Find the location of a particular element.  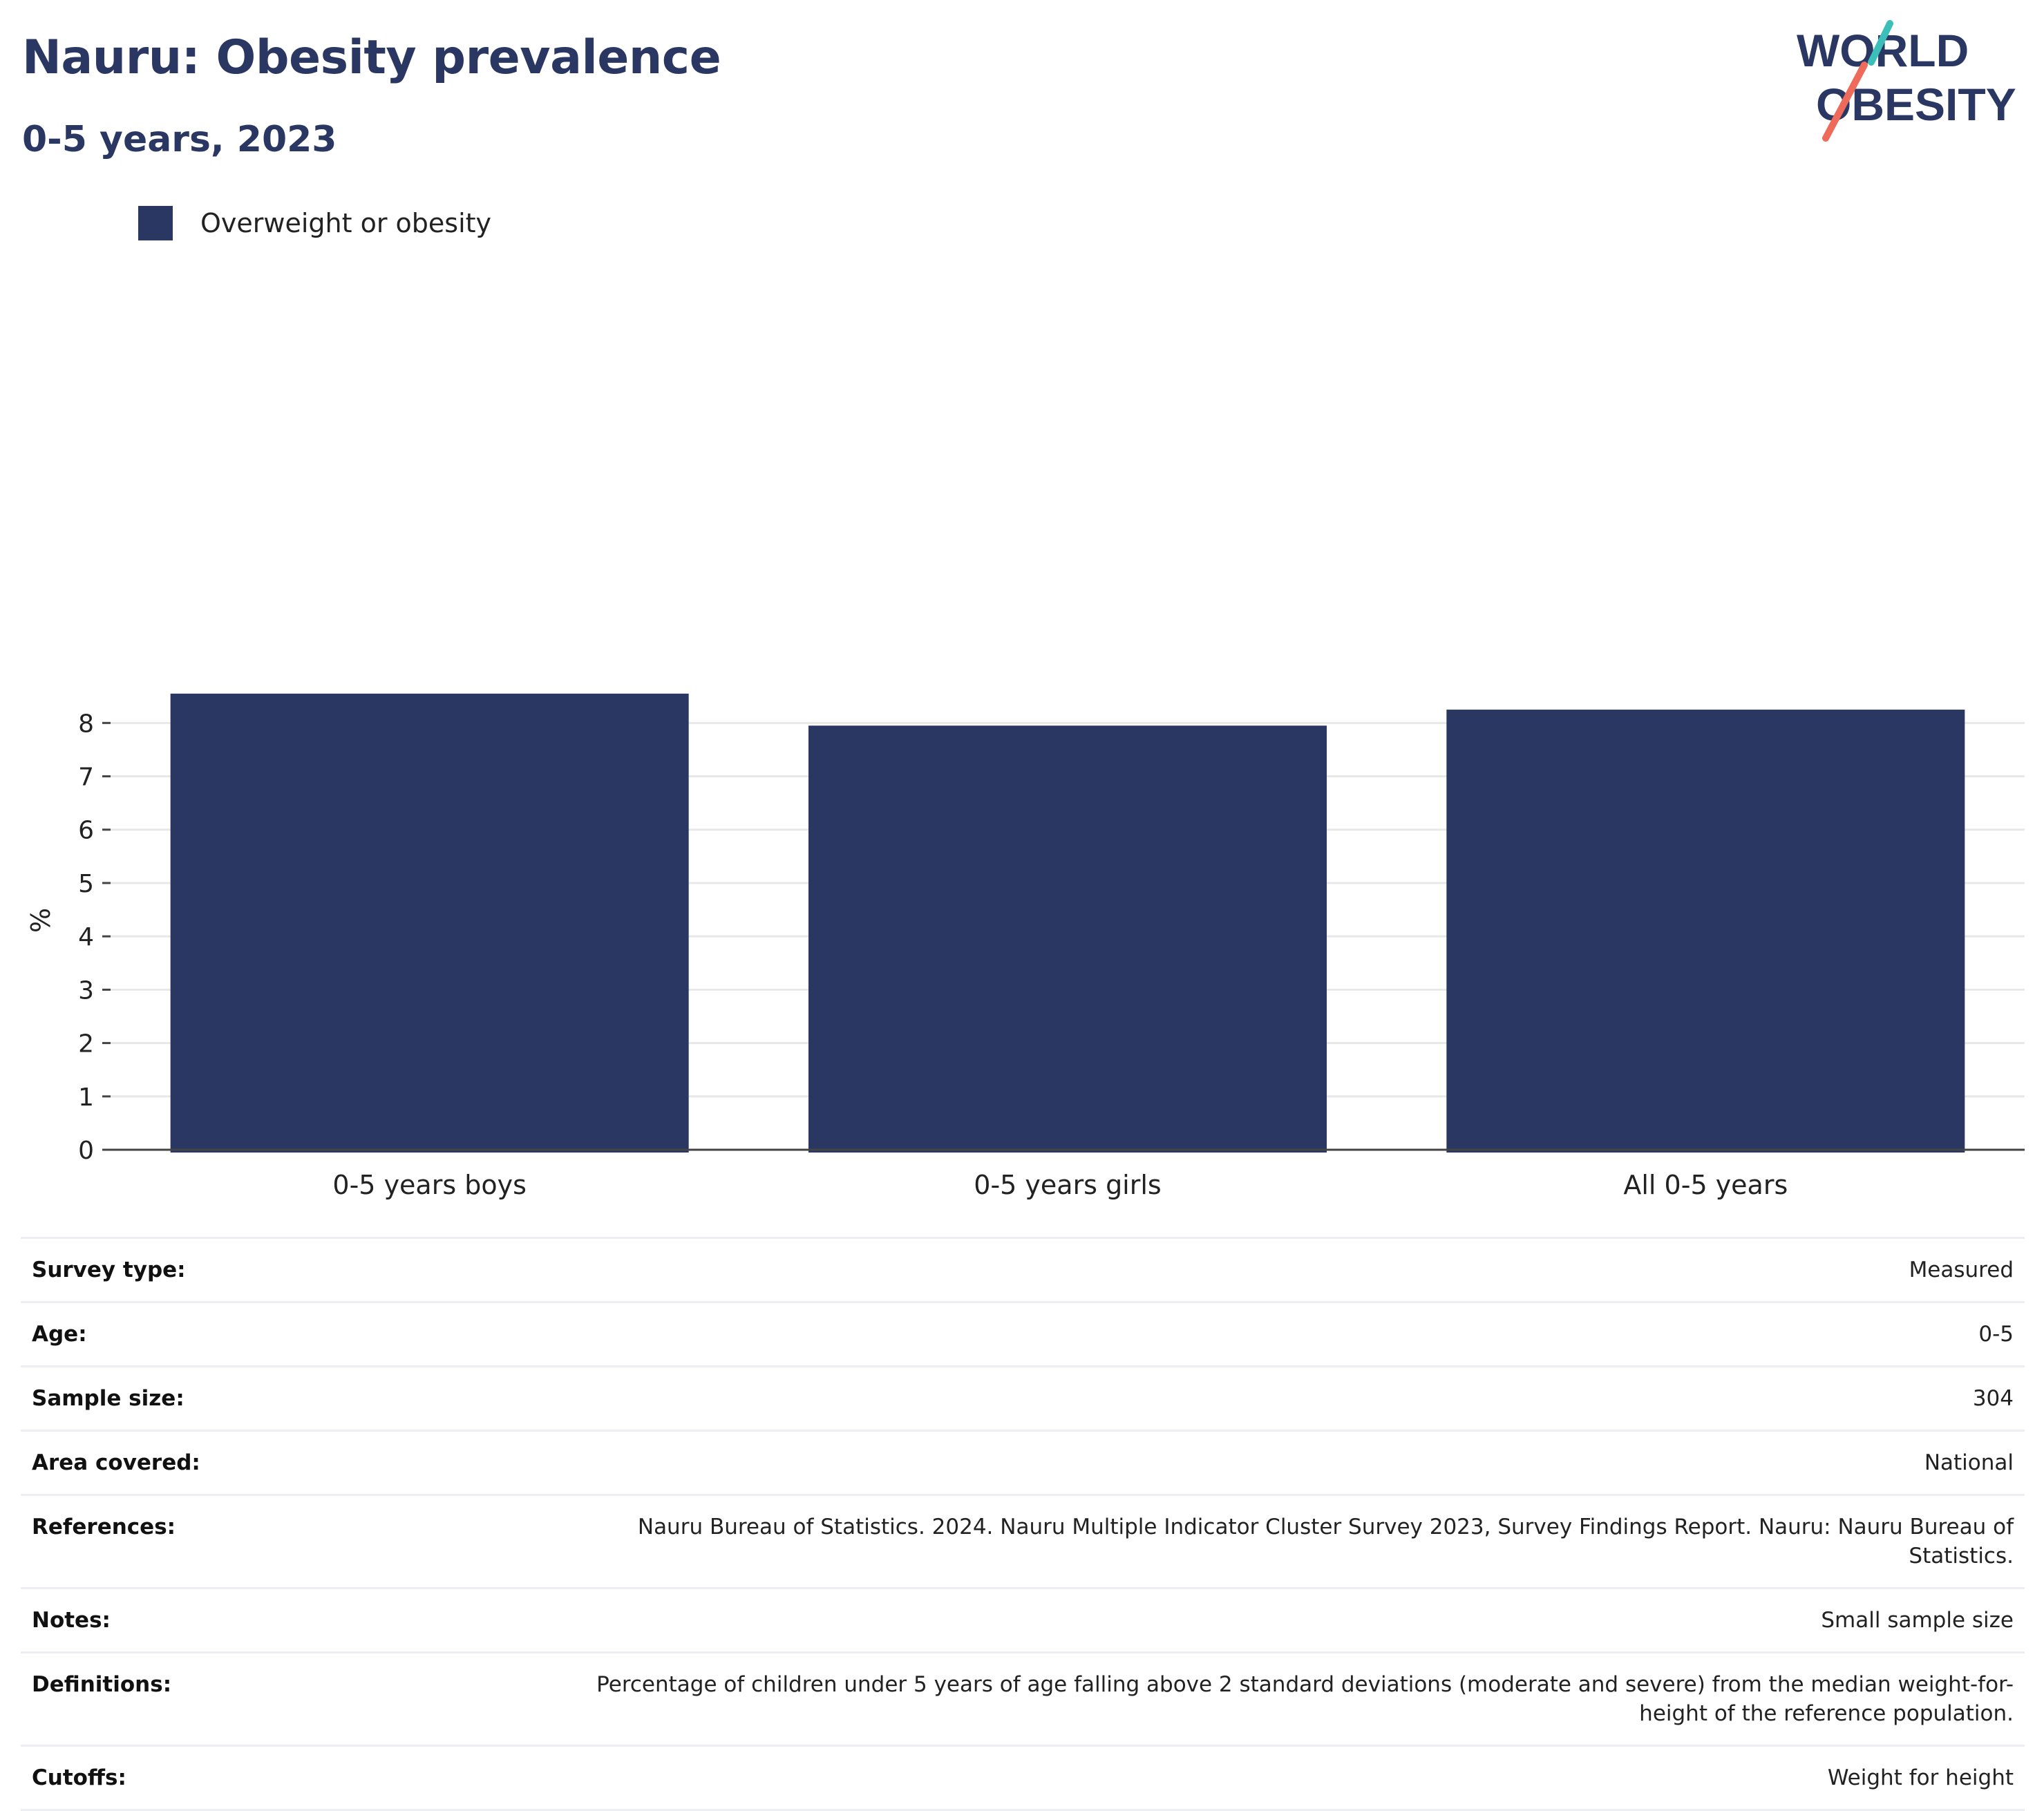

y-tick-label: 6 is located at coordinates (86, 831).